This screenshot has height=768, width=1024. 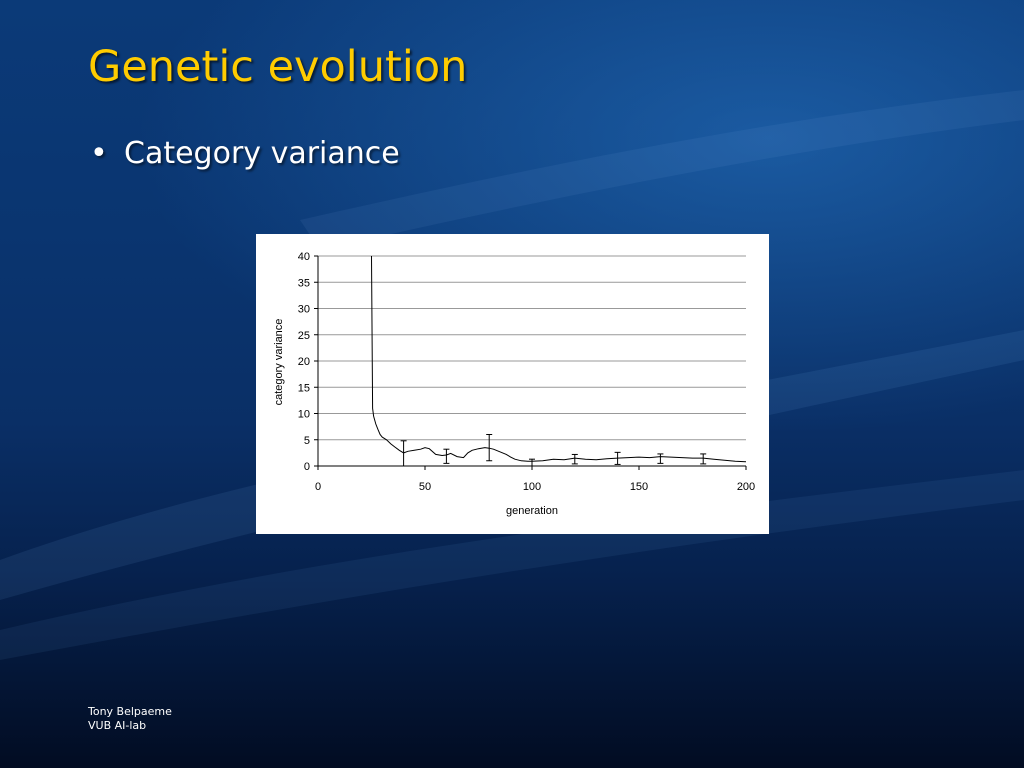 I want to click on y-tick-label: 0, so click(x=307, y=467).